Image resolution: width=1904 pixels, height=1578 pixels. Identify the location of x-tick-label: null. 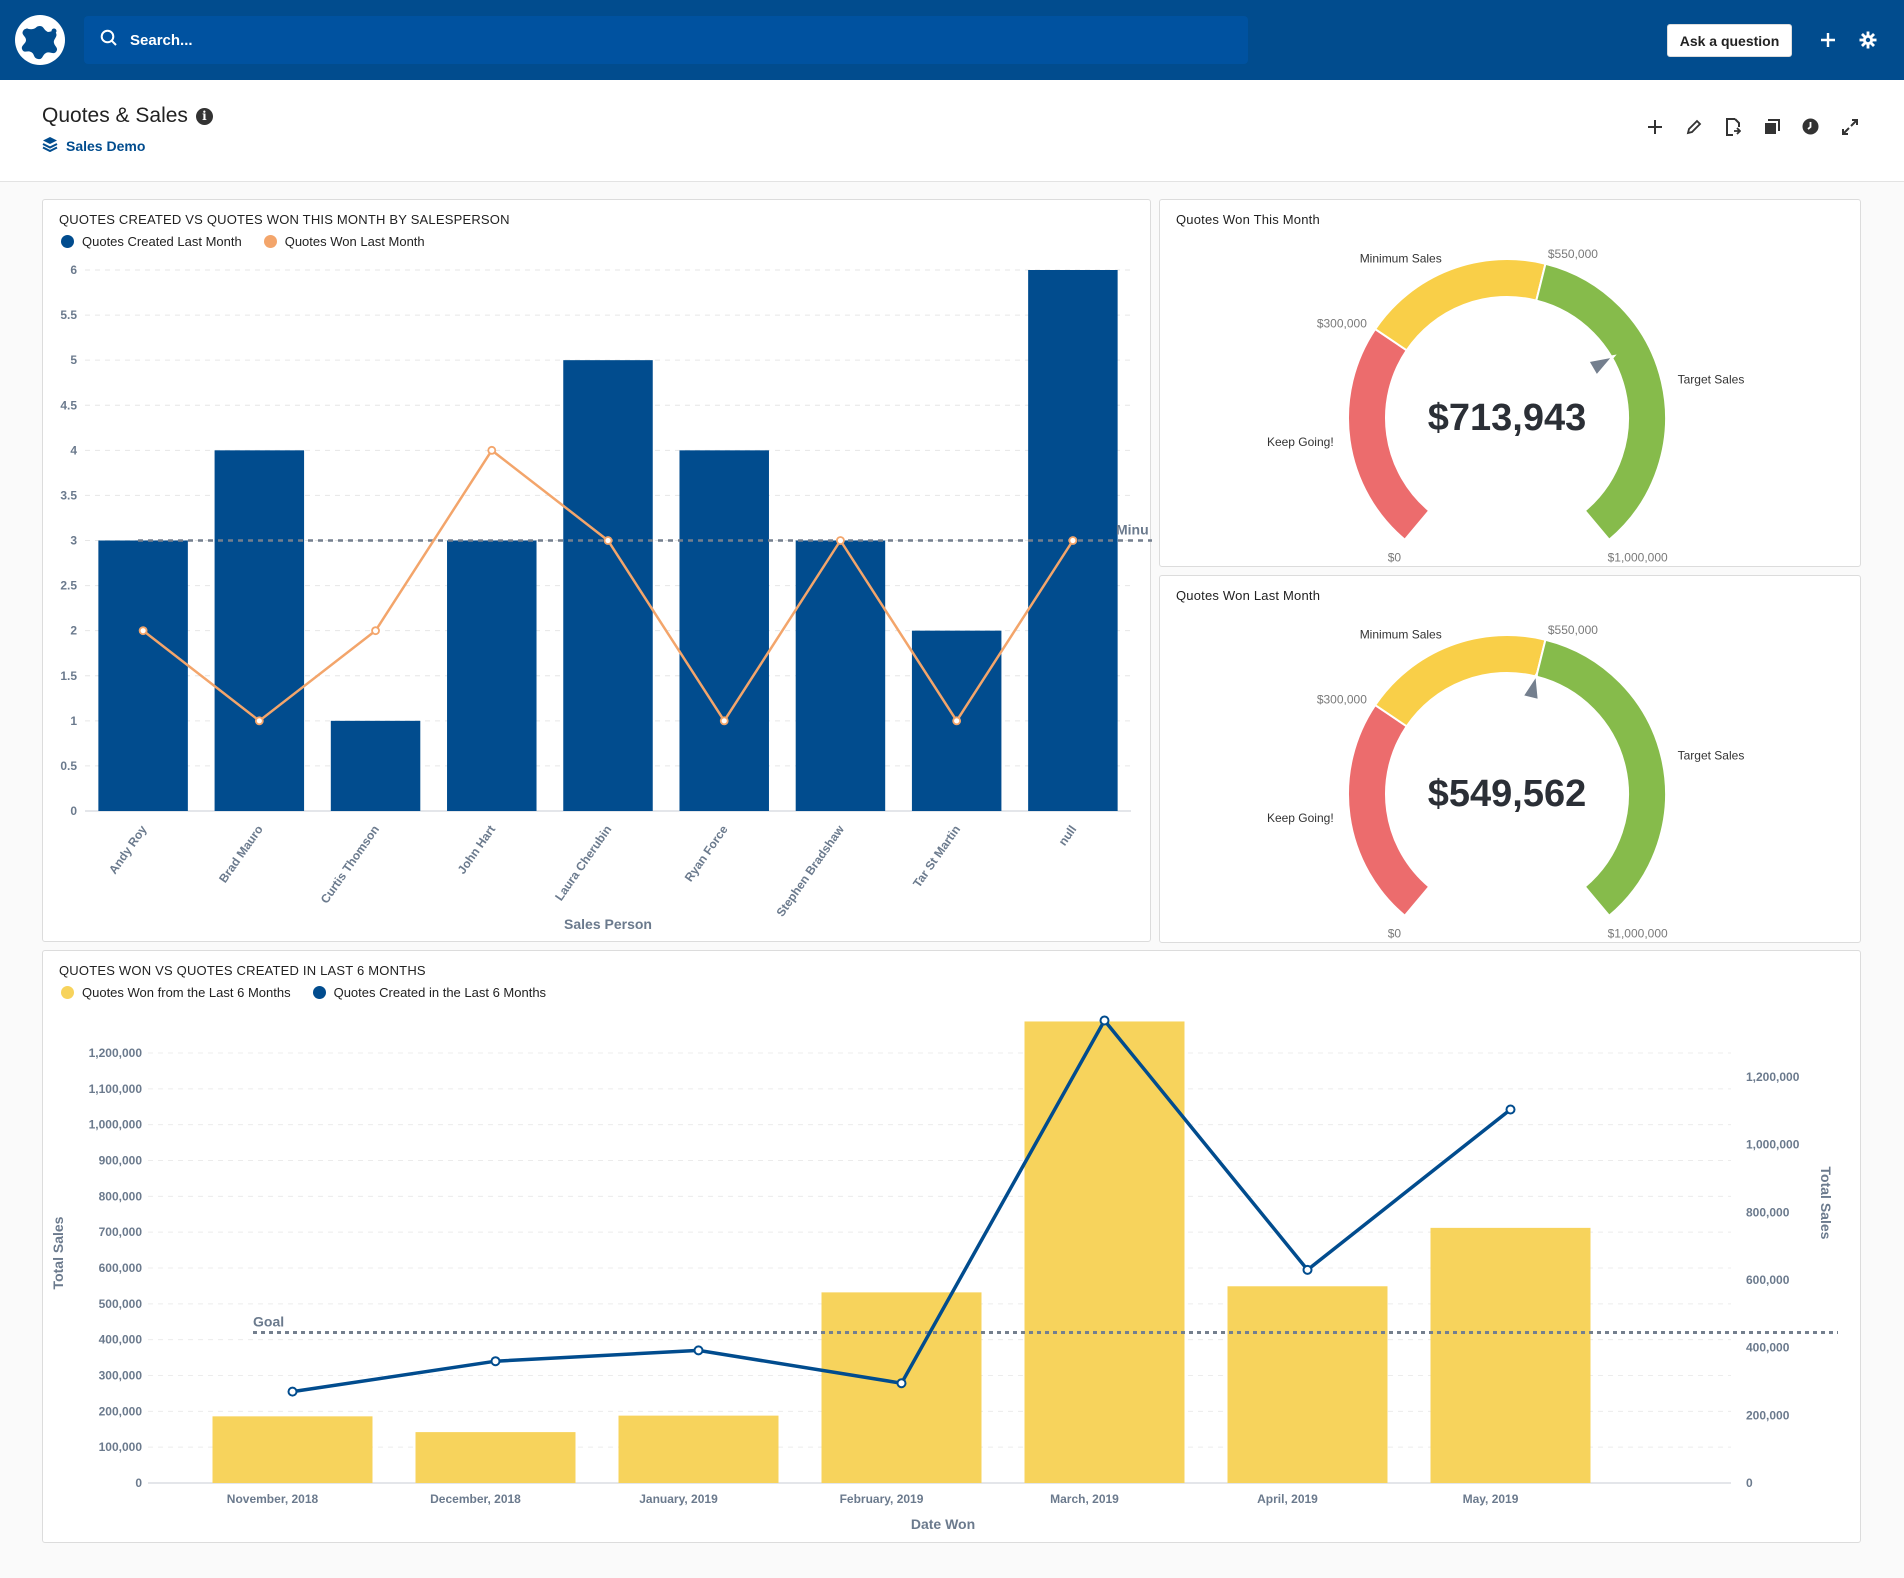
(1068, 836).